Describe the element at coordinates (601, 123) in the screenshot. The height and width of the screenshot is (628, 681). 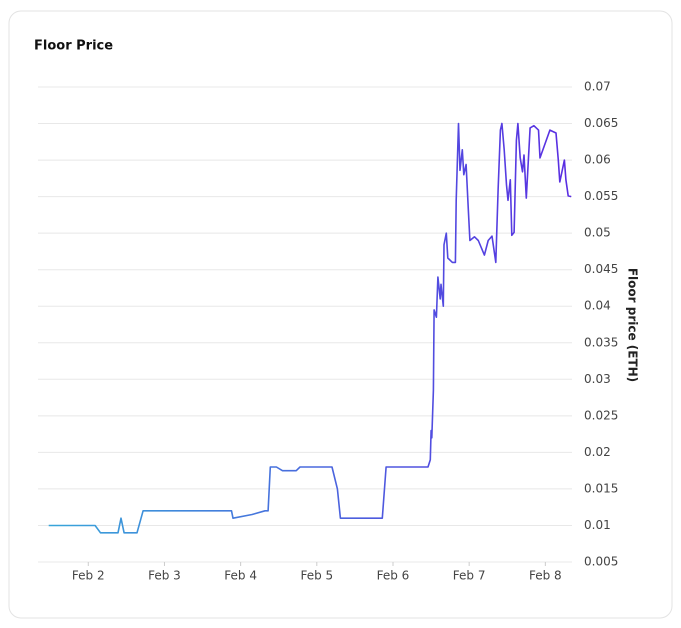
I see `y-tick-label: 0.065` at that location.